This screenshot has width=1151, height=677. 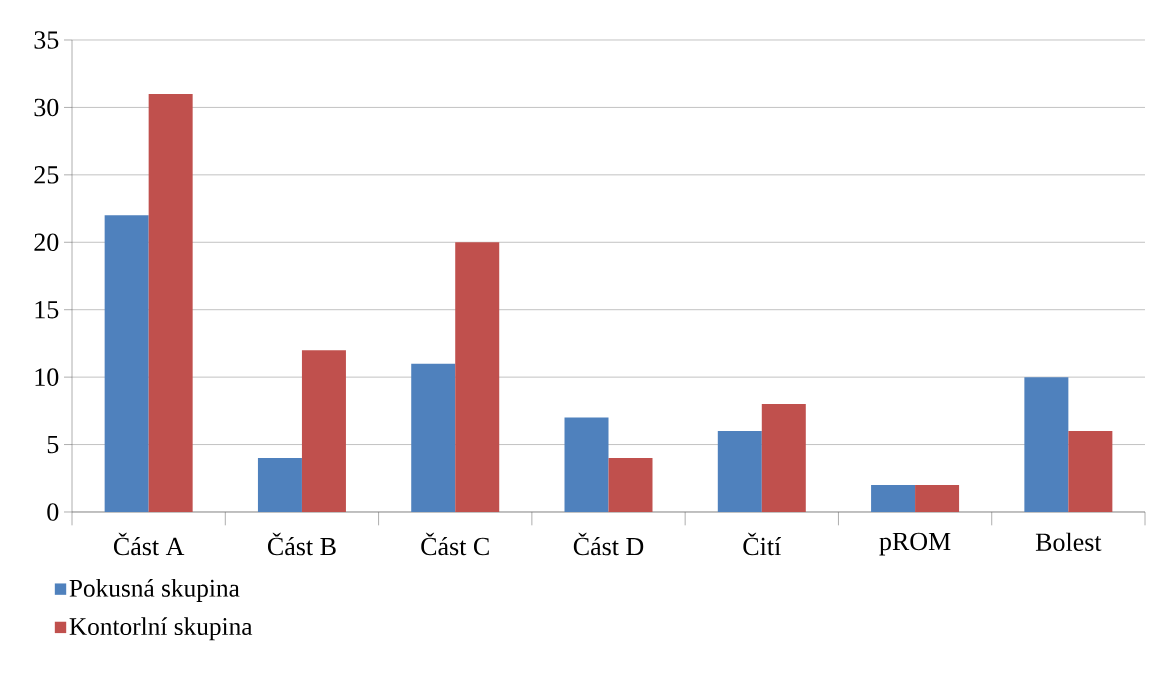 I want to click on y-tick-label: 35, so click(x=46, y=40).